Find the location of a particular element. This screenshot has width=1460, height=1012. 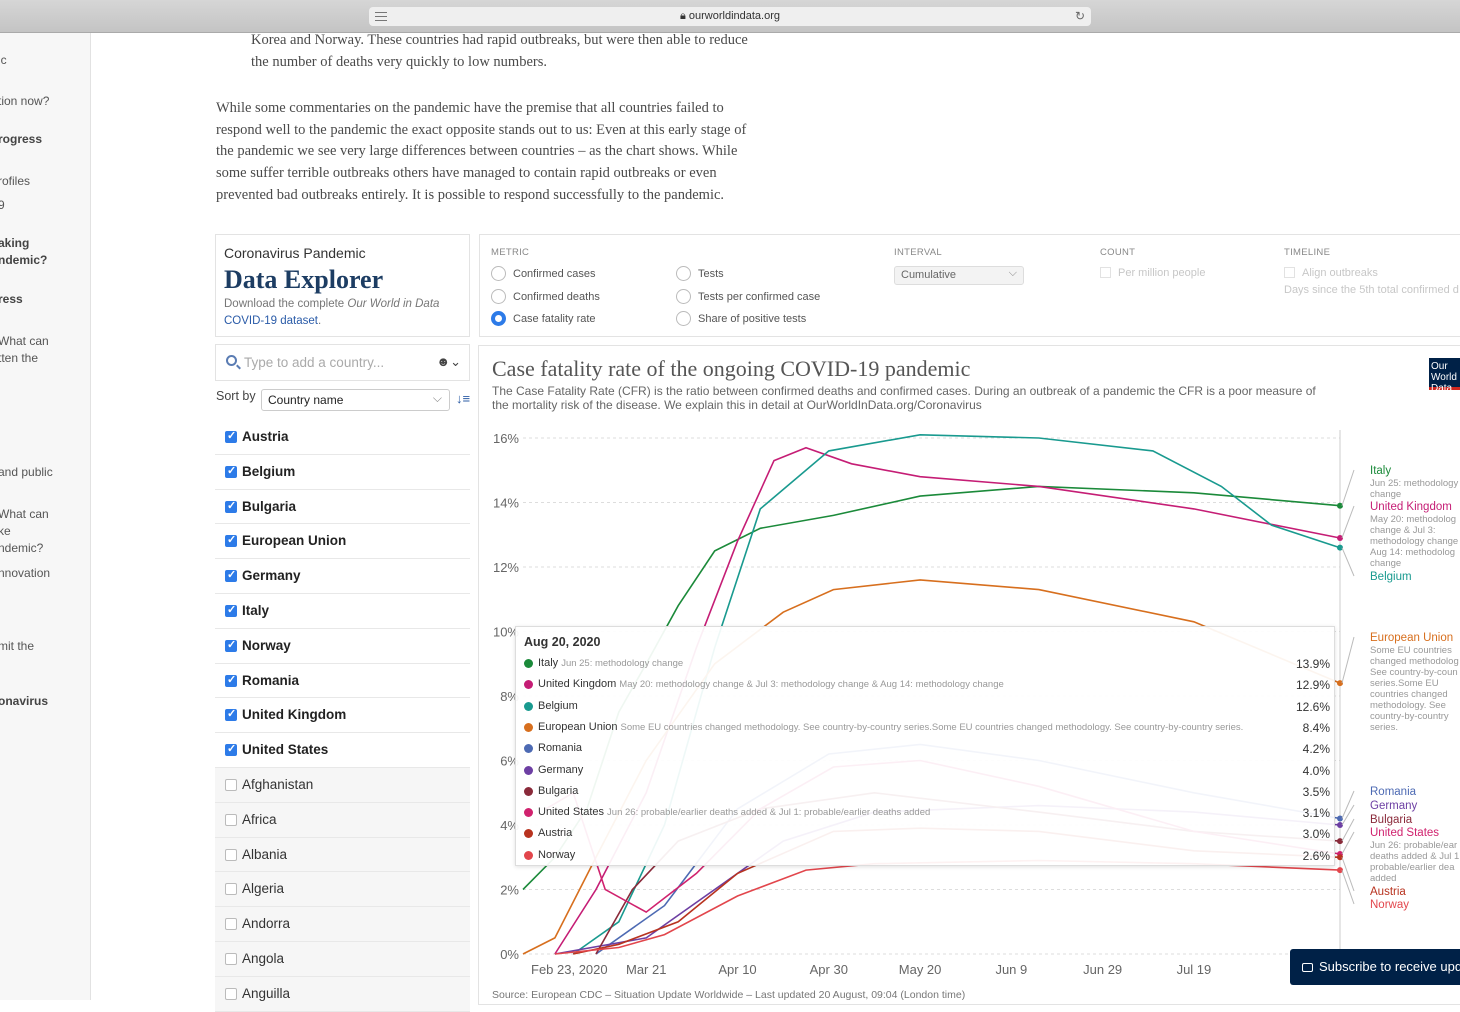

country-list-item: Africa is located at coordinates (342, 820).